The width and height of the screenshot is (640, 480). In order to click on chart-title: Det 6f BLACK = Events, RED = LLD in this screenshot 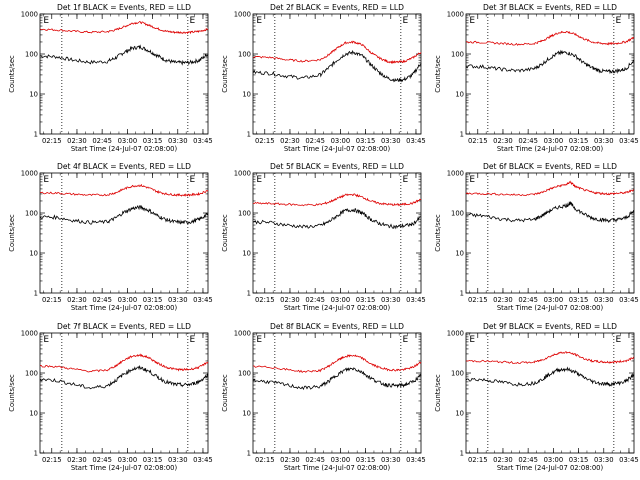, I will do `click(550, 166)`.